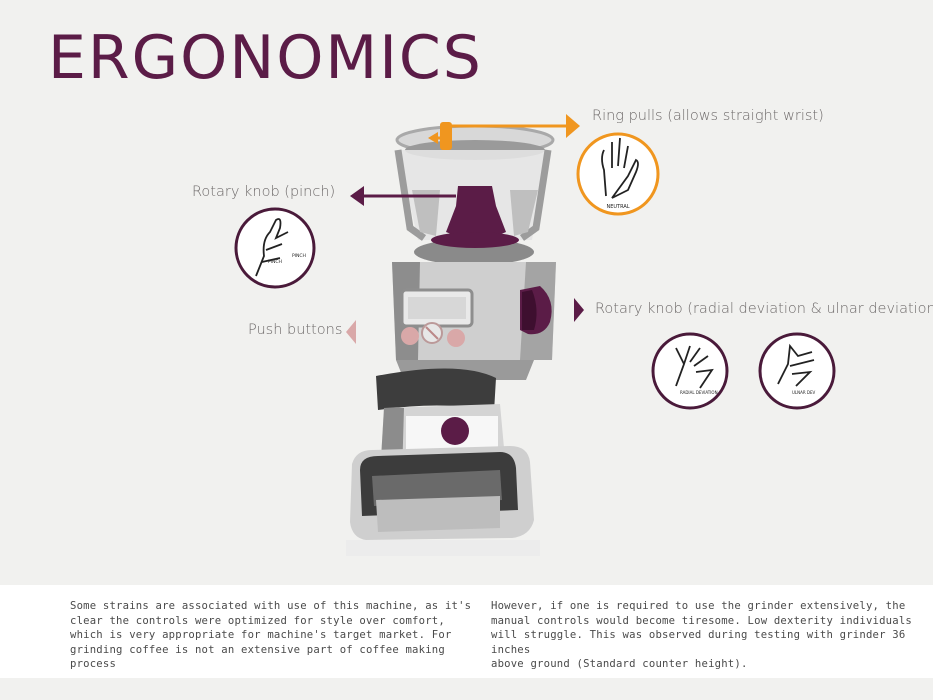 This screenshot has width=933, height=700. Describe the element at coordinates (351, 332) in the screenshot. I see `push-buttons-marker` at that location.